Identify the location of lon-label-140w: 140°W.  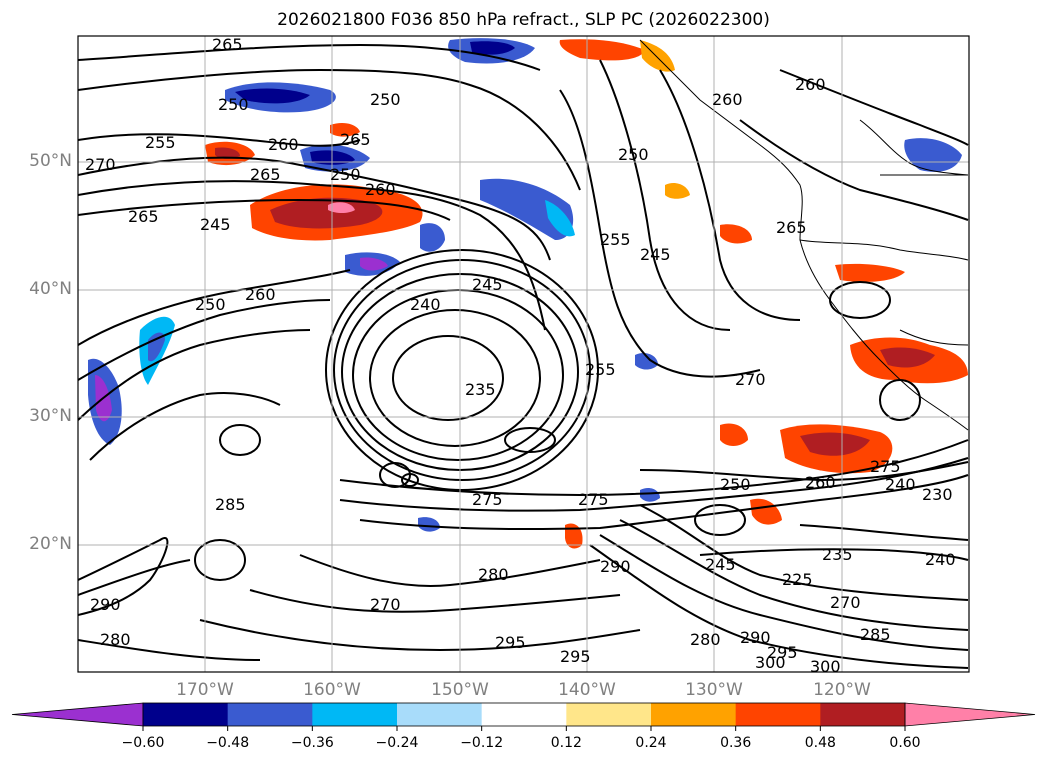
(587, 690).